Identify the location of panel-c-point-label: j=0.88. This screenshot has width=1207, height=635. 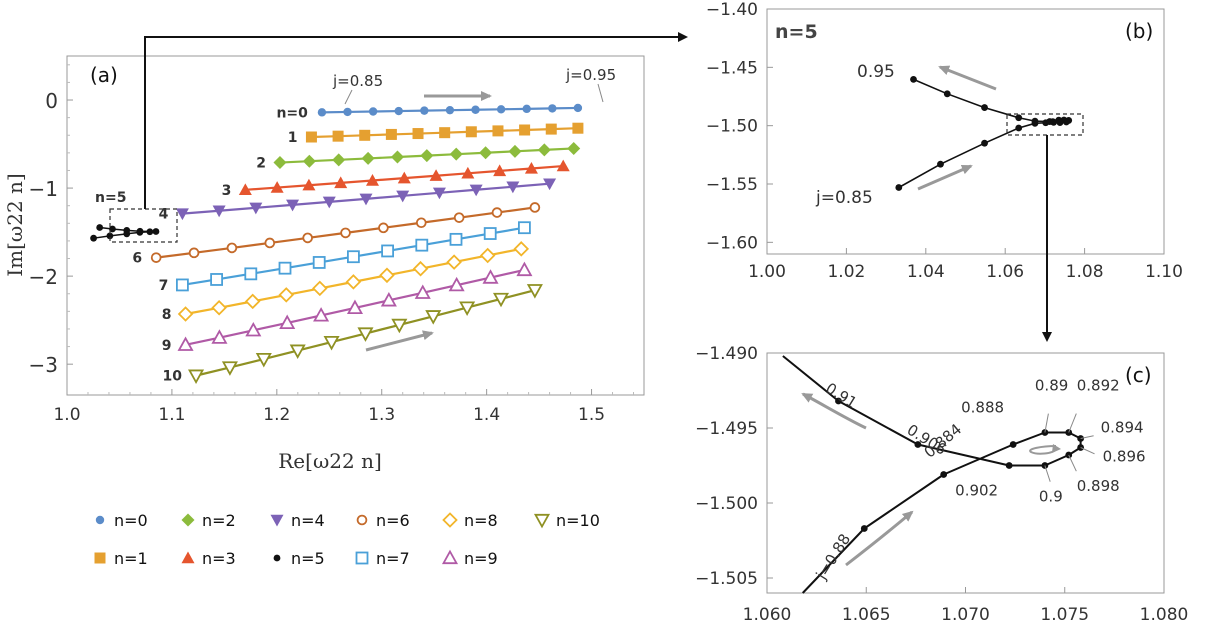
(833, 557).